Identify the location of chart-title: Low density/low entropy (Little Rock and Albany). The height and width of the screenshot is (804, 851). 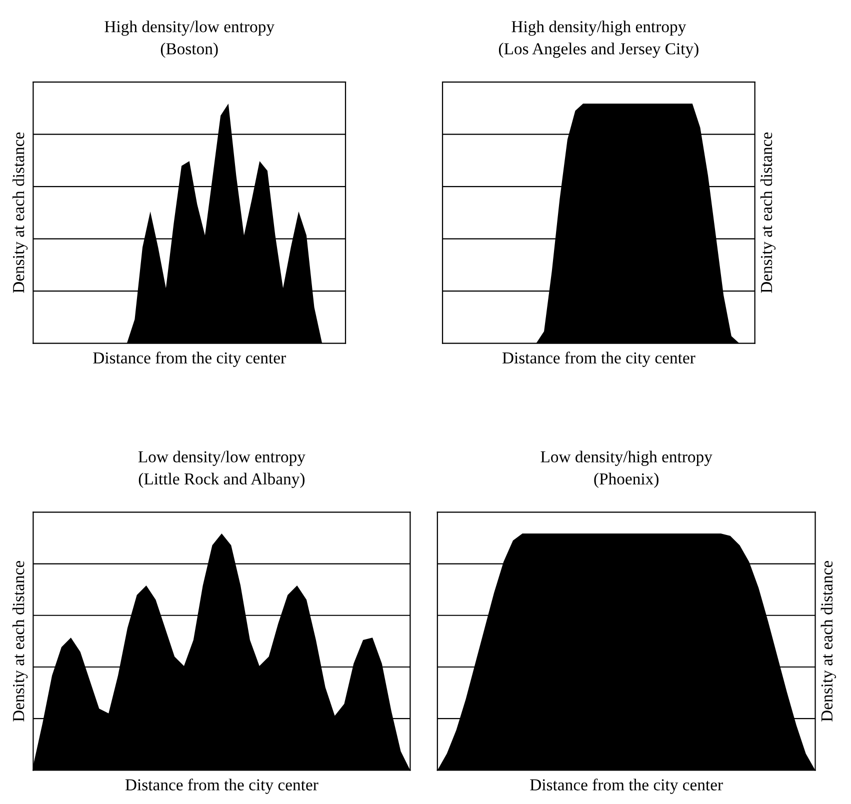
(222, 469).